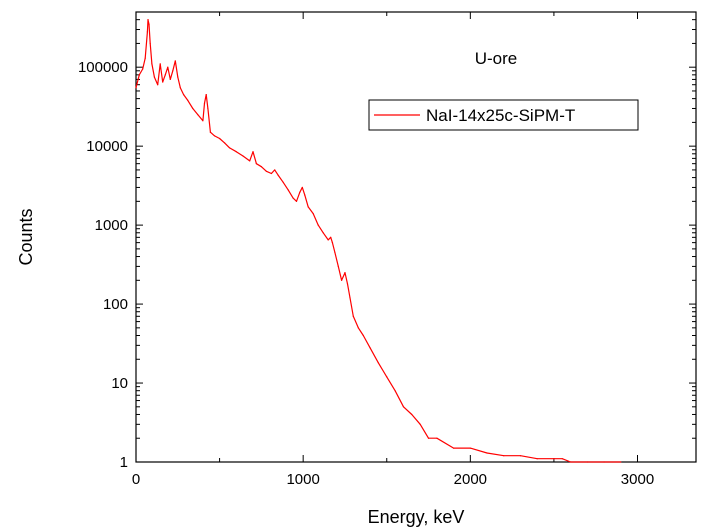 The image size is (703, 531). I want to click on y-tick-label: 100, so click(115, 304).